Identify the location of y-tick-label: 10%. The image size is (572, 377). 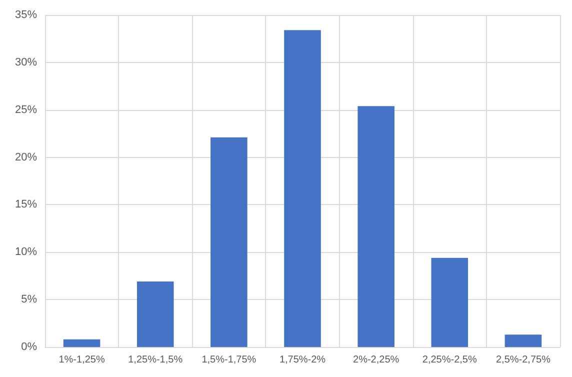
(26, 252).